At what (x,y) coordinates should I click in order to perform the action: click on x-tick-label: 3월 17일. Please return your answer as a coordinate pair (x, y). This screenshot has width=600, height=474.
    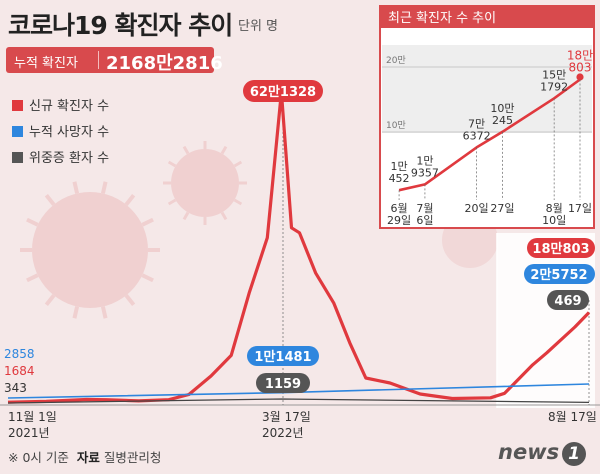
    Looking at the image, I should click on (286, 417).